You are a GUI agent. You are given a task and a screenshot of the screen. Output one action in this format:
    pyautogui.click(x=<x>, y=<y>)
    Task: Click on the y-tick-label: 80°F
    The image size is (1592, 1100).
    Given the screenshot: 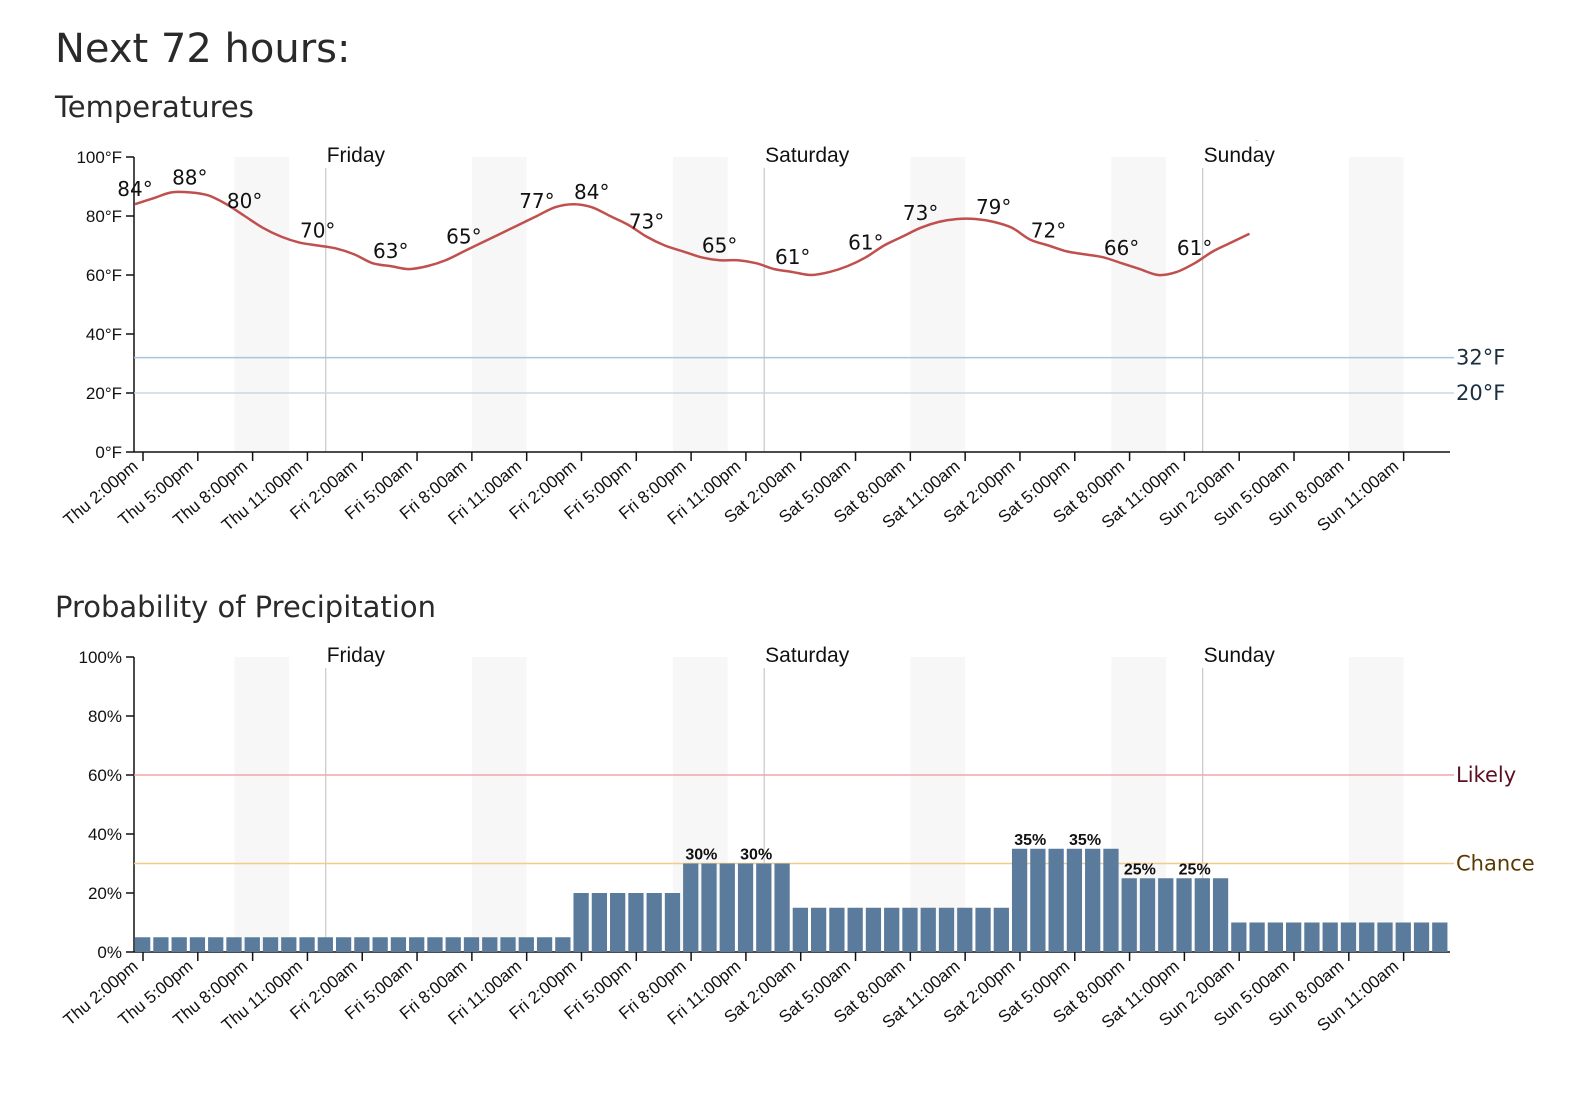 What is the action you would take?
    pyautogui.click(x=104, y=216)
    